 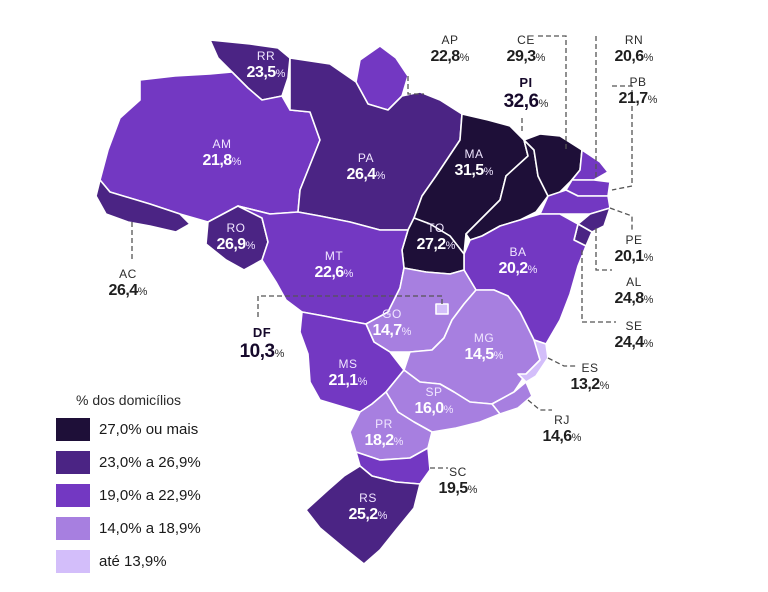 I want to click on legend-item: 23,0% a 26,9%, so click(x=128, y=462).